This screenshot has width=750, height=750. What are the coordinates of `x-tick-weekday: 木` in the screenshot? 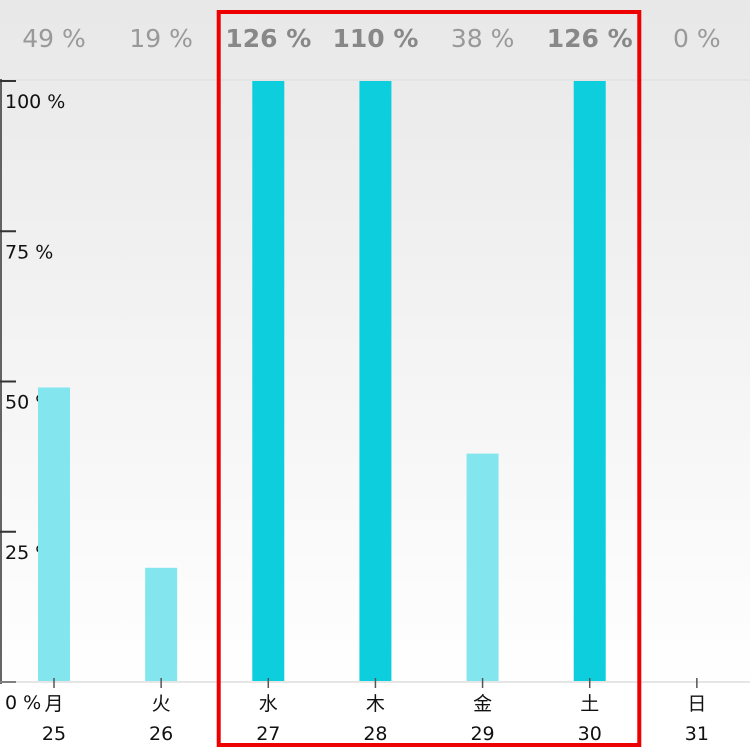 It's located at (375, 704).